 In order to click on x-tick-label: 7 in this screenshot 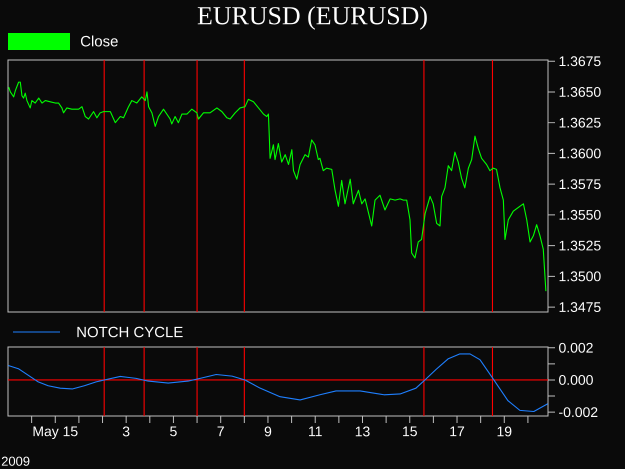, I will do `click(221, 431)`.